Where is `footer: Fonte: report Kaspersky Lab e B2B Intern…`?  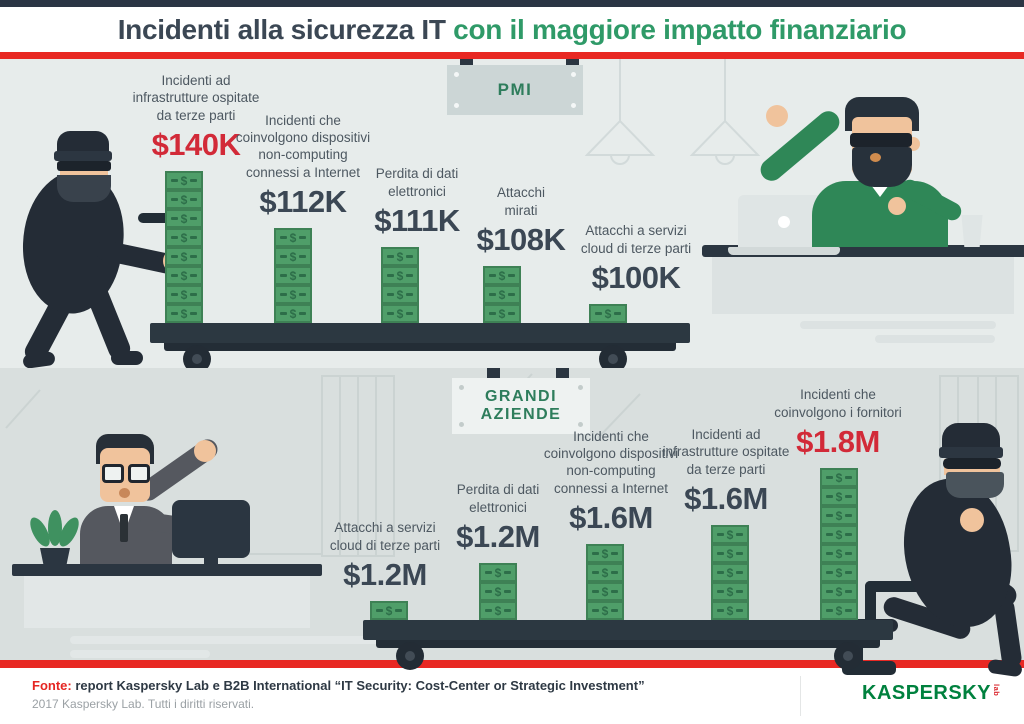
footer: Fonte: report Kaspersky Lab e B2B Intern… is located at coordinates (512, 696).